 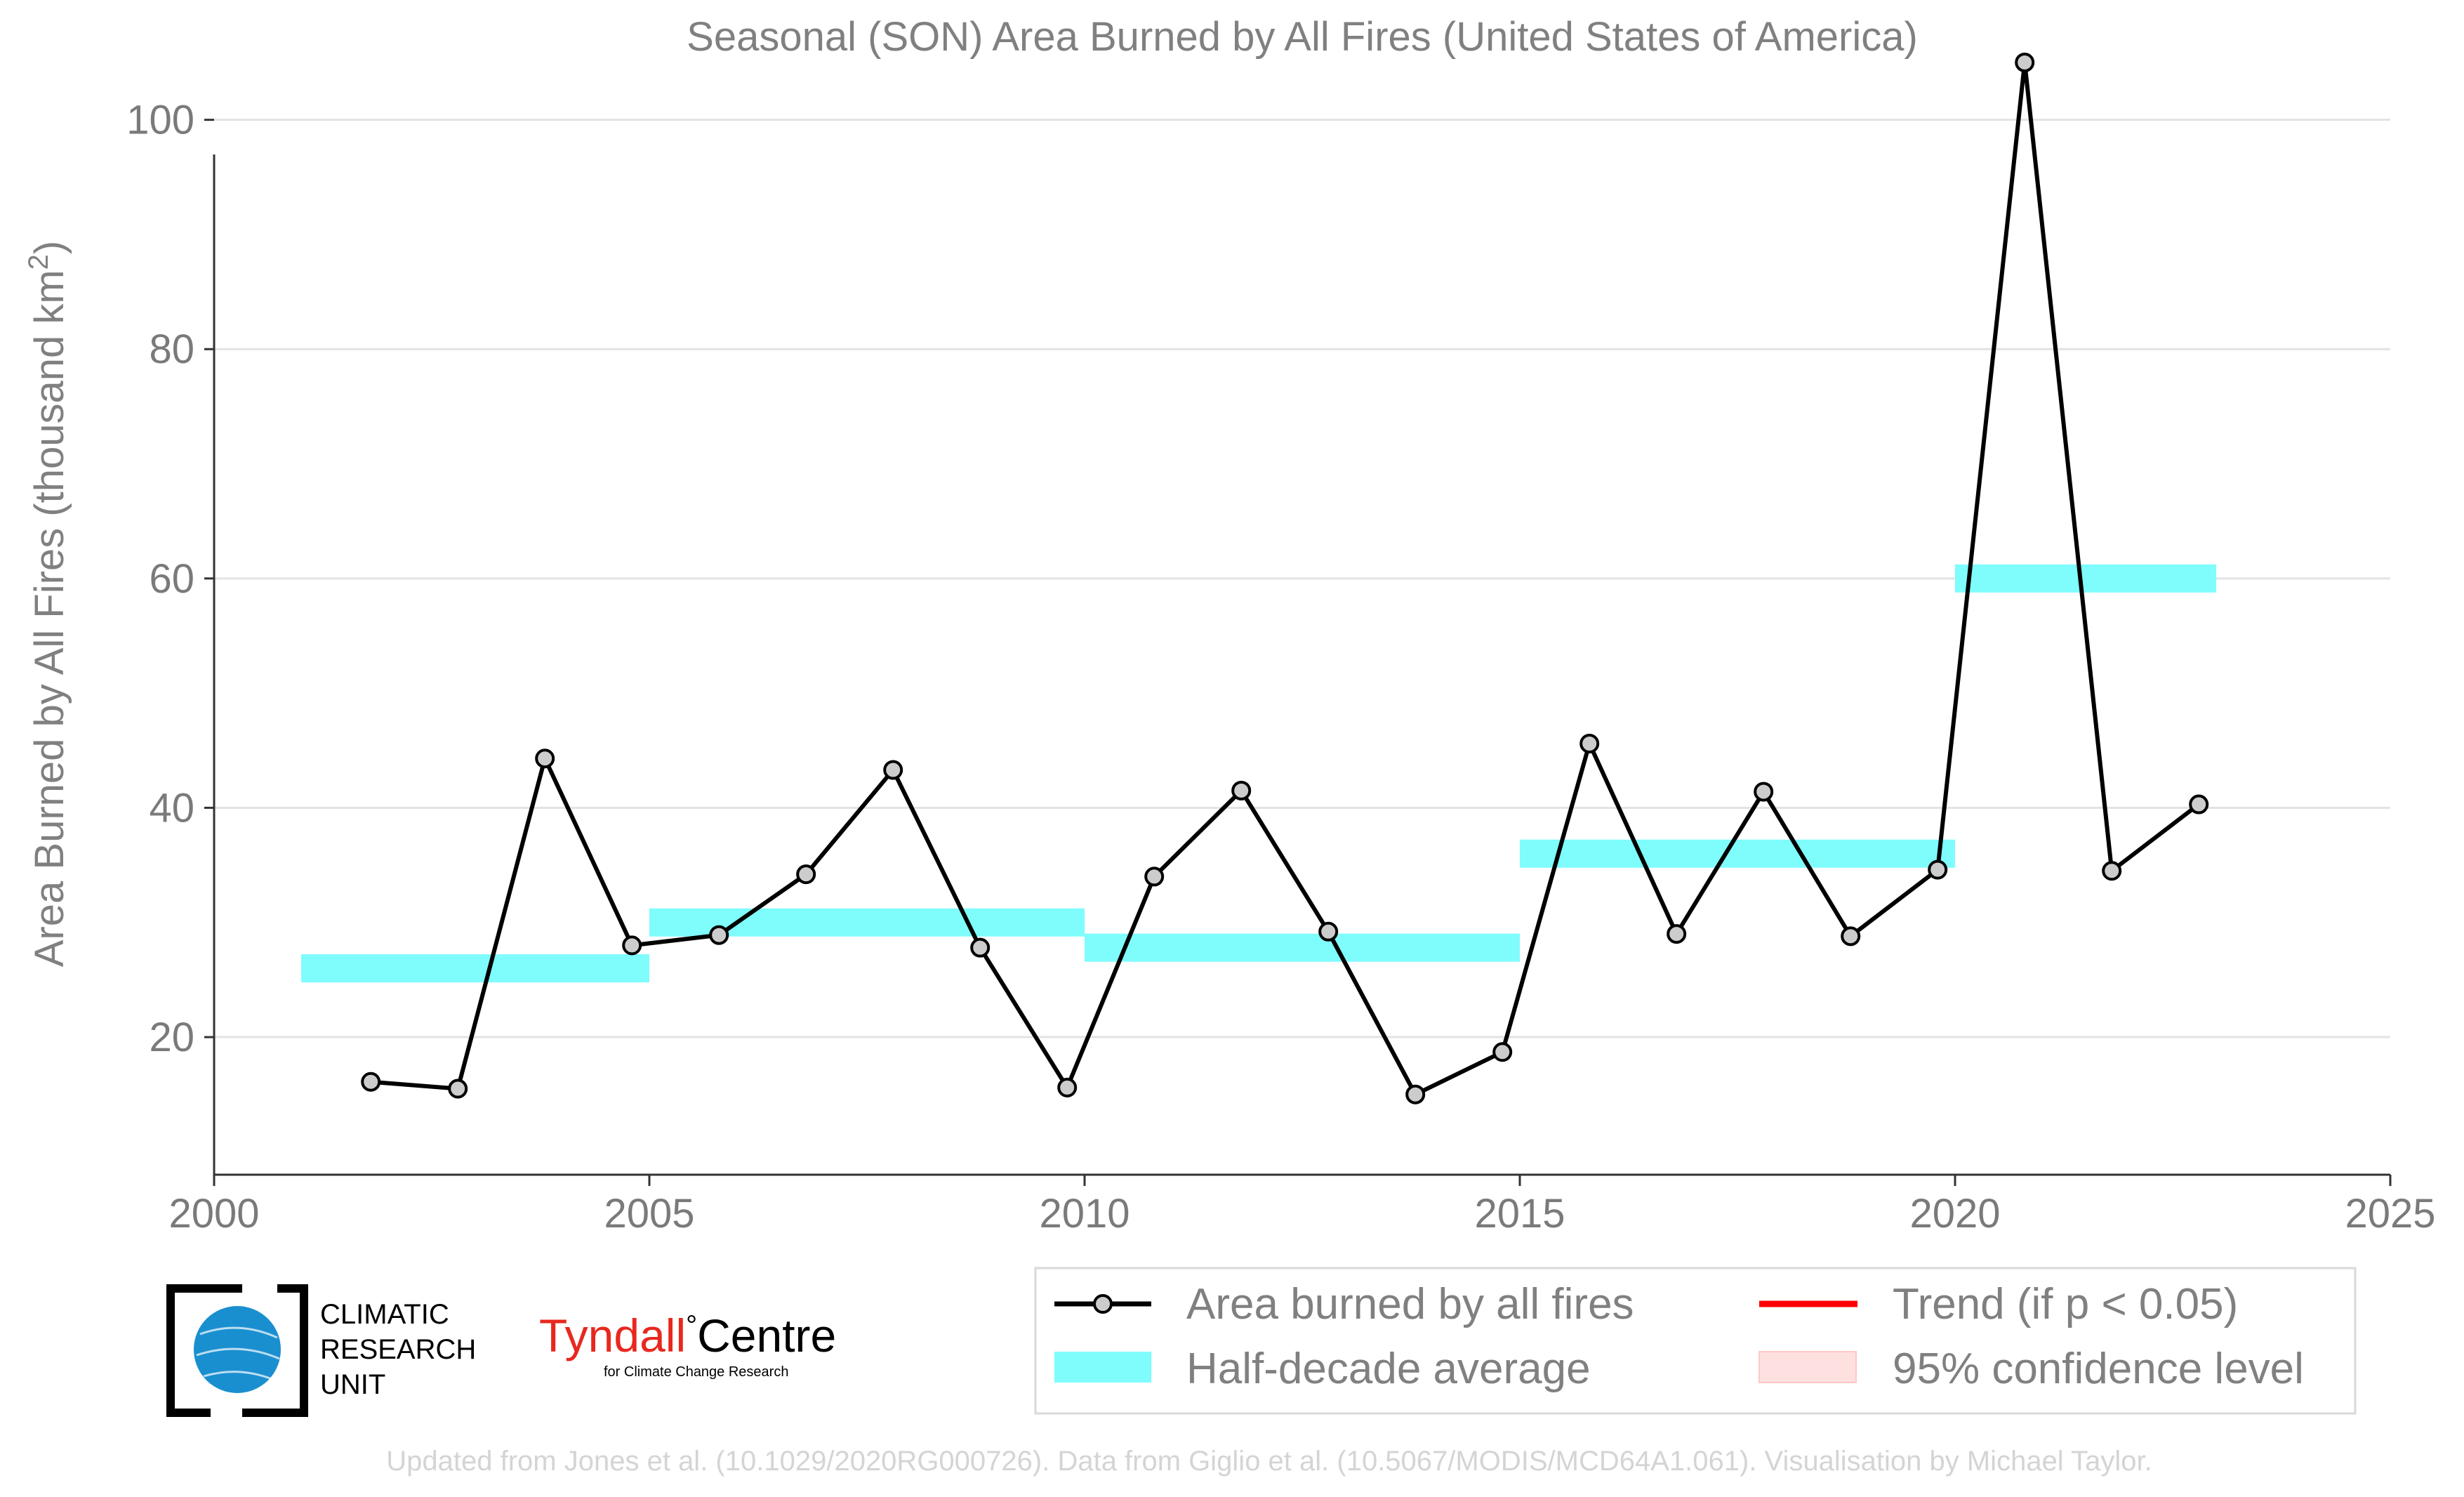 What do you see at coordinates (696, 1372) in the screenshot?
I see `tyndall-logo-sub: for Climate Change Research` at bounding box center [696, 1372].